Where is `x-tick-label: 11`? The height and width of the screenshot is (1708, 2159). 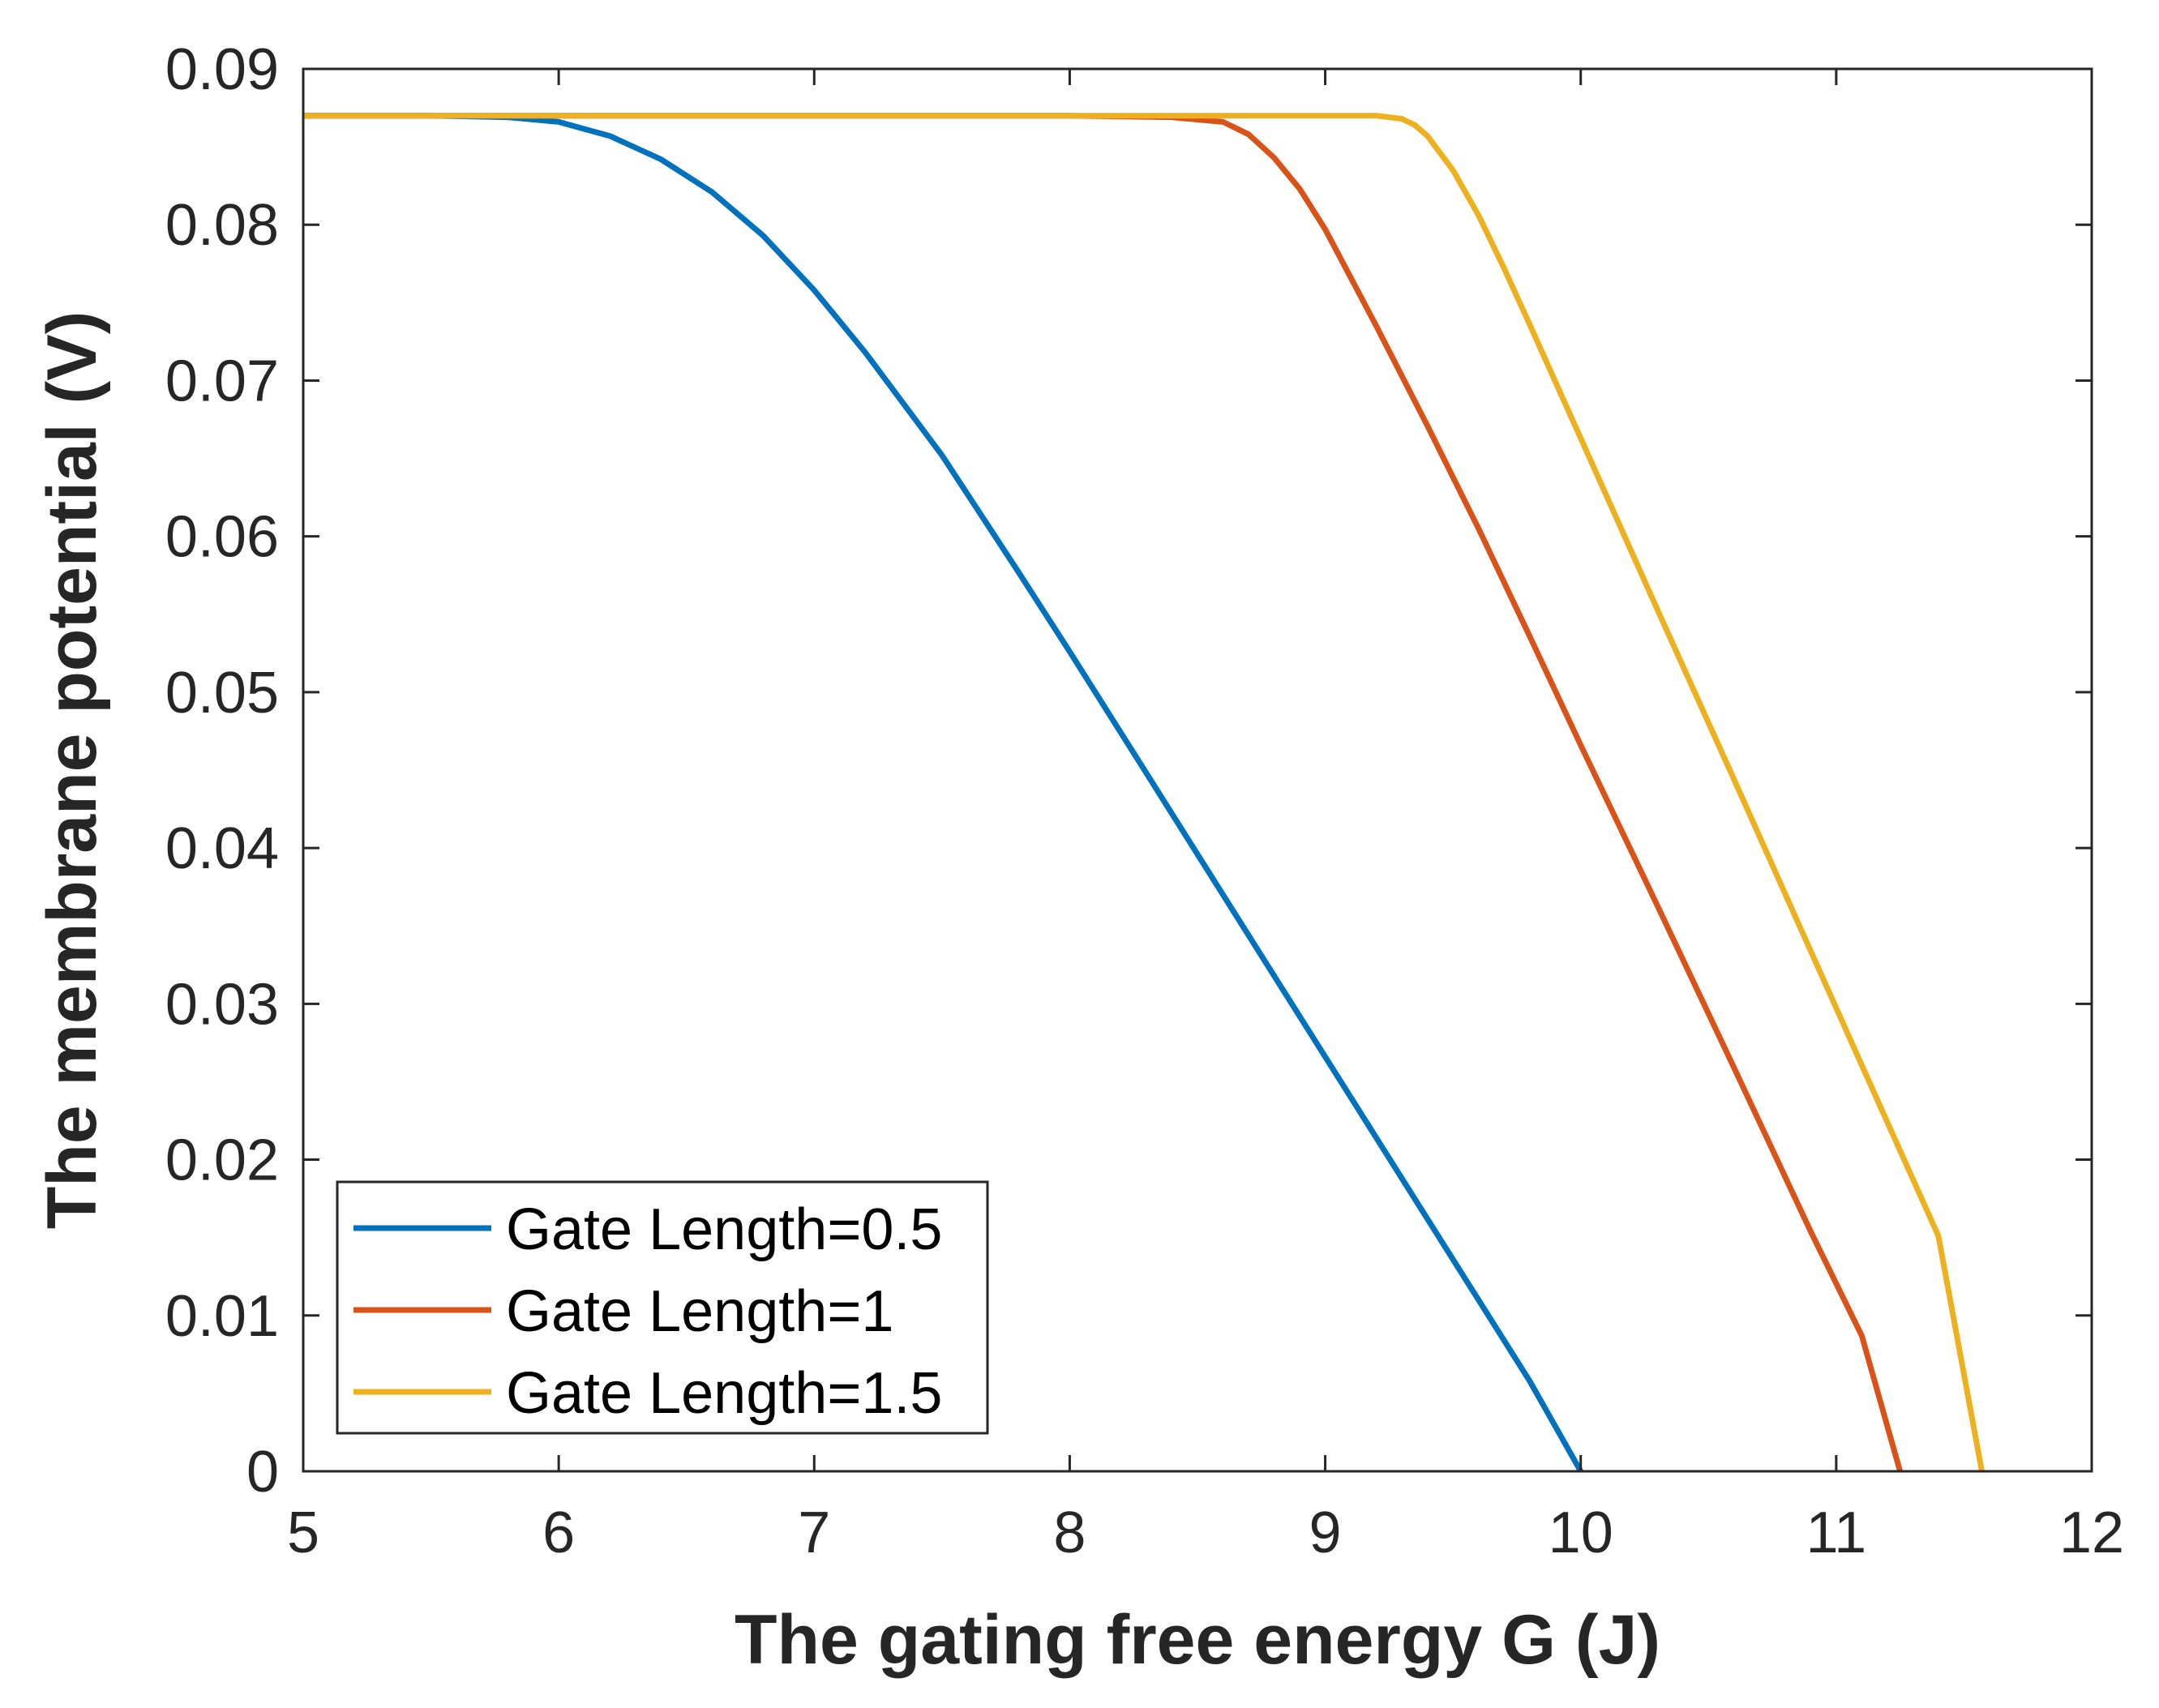 x-tick-label: 11 is located at coordinates (1836, 1532).